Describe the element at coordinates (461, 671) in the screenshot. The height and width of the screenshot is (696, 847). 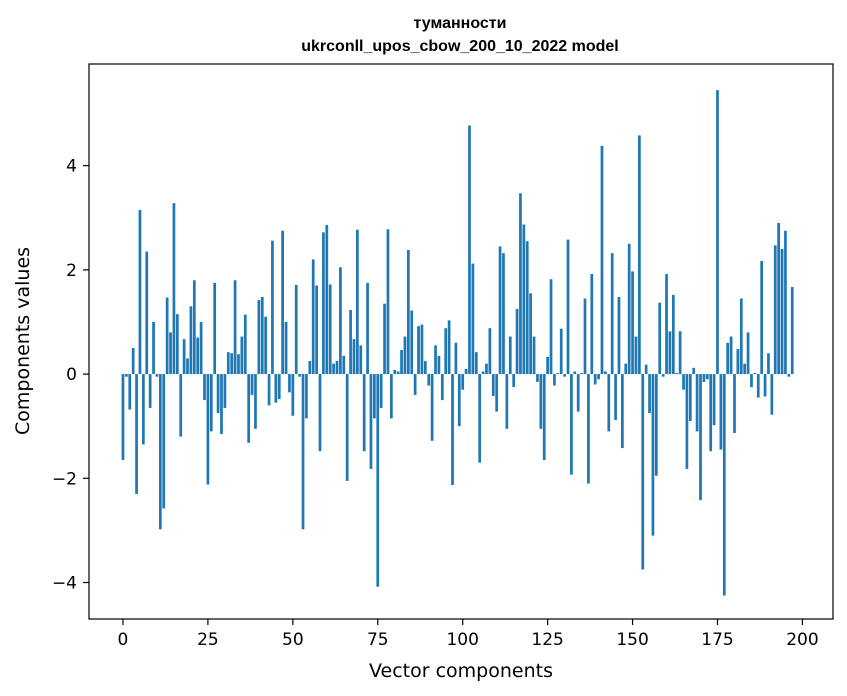
I see `x-axis-label: Vector components` at that location.